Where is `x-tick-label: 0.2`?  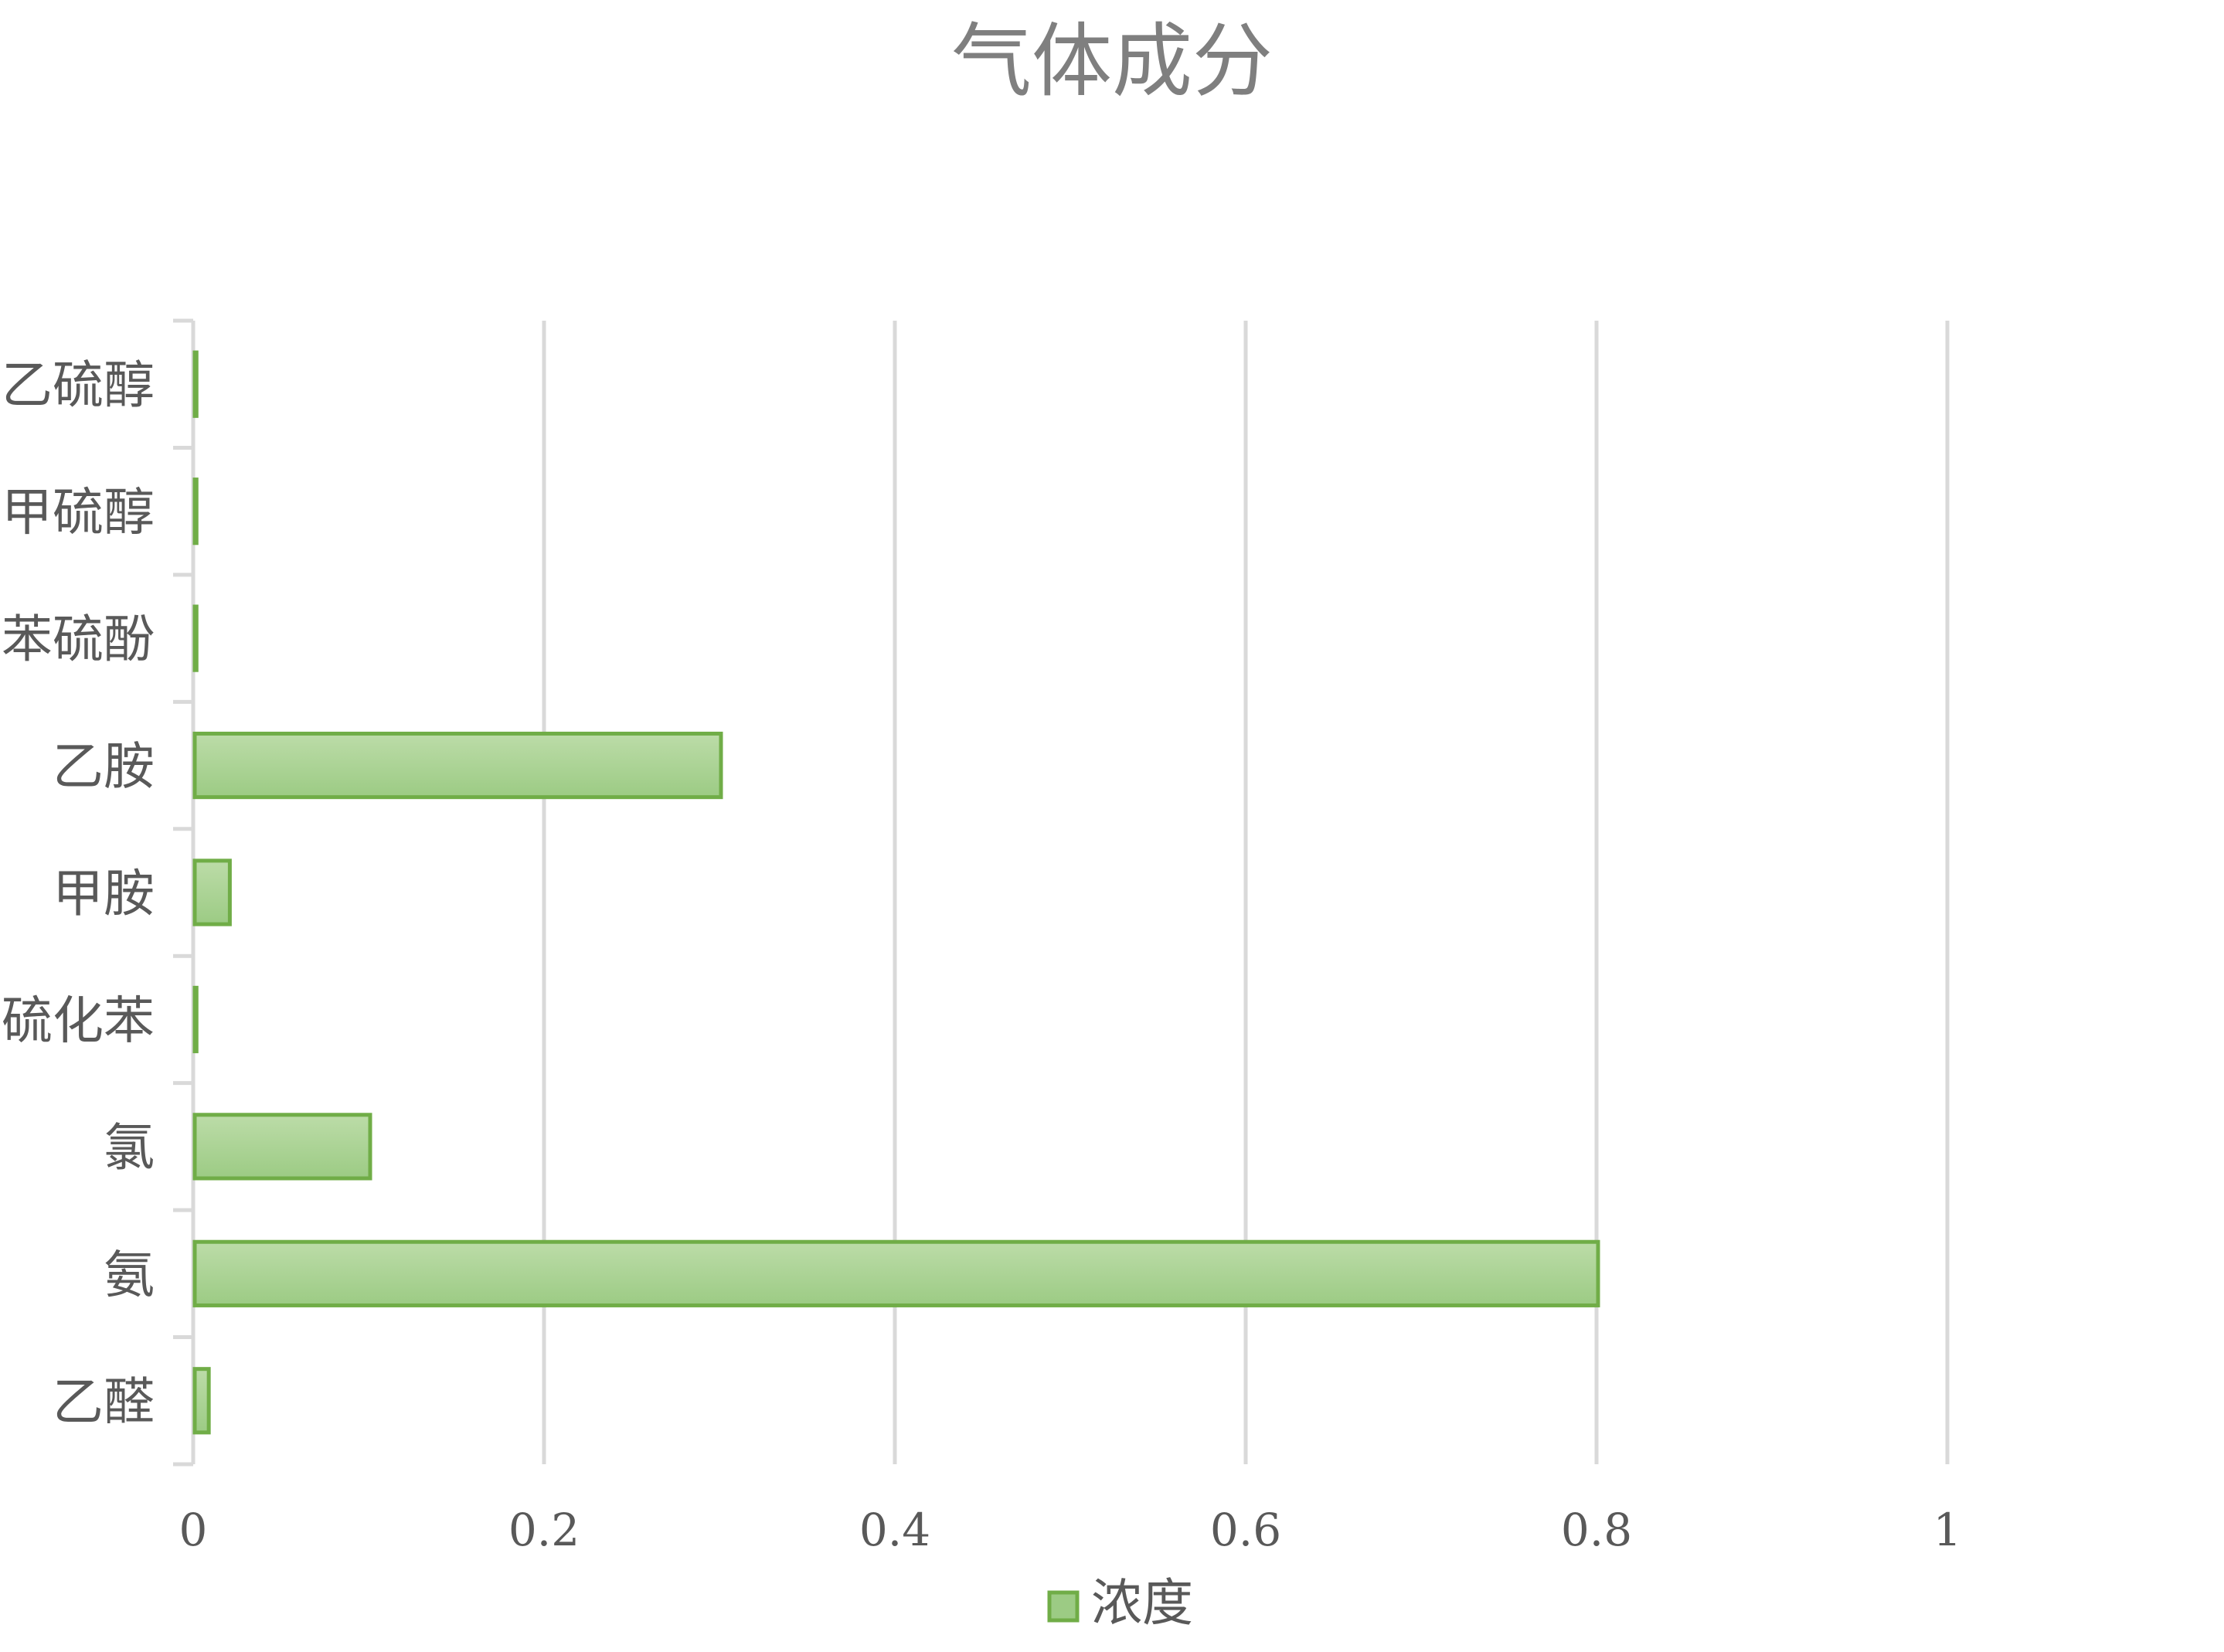 x-tick-label: 0.2 is located at coordinates (544, 1530).